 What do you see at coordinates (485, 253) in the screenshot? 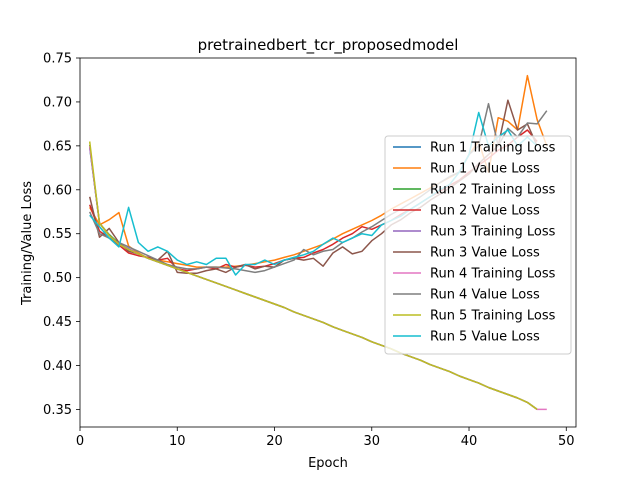
I see `legend-entry-label: Run 3 Value Loss` at bounding box center [485, 253].